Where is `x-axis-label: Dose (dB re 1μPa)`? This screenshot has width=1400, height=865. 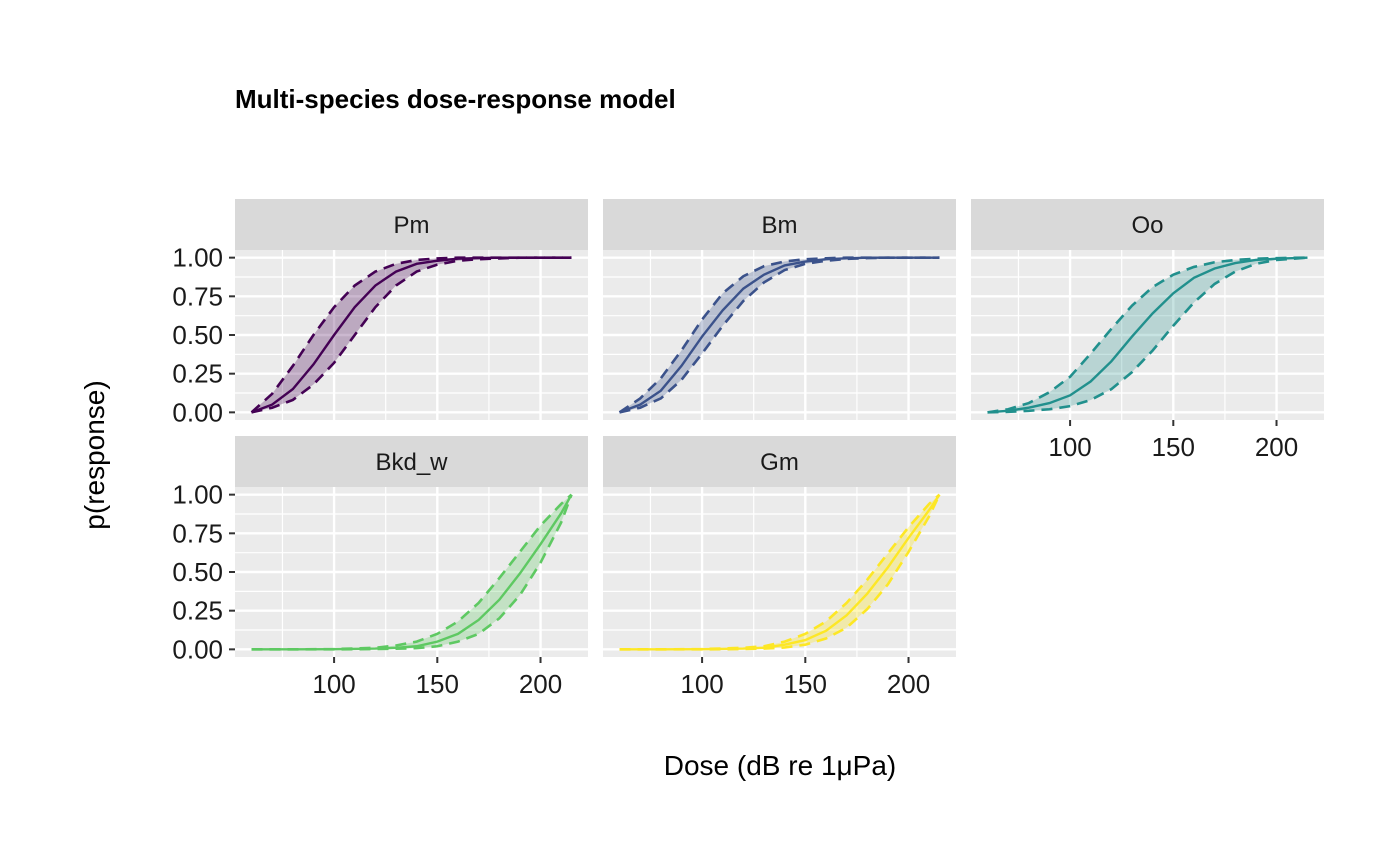 x-axis-label: Dose (dB re 1μPa) is located at coordinates (780, 765).